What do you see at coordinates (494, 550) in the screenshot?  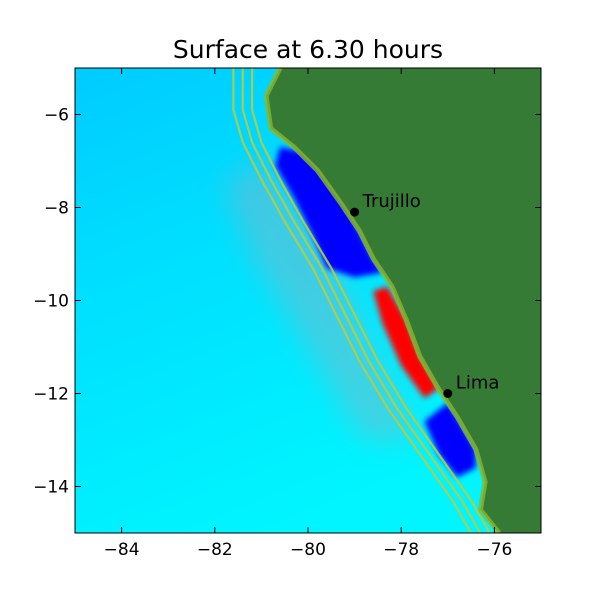 I see `x-tick-label: −76` at bounding box center [494, 550].